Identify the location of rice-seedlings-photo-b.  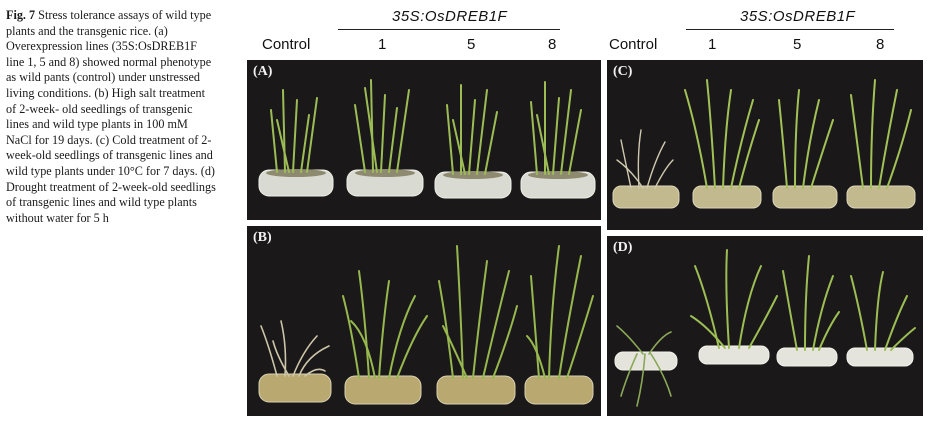
(426, 325).